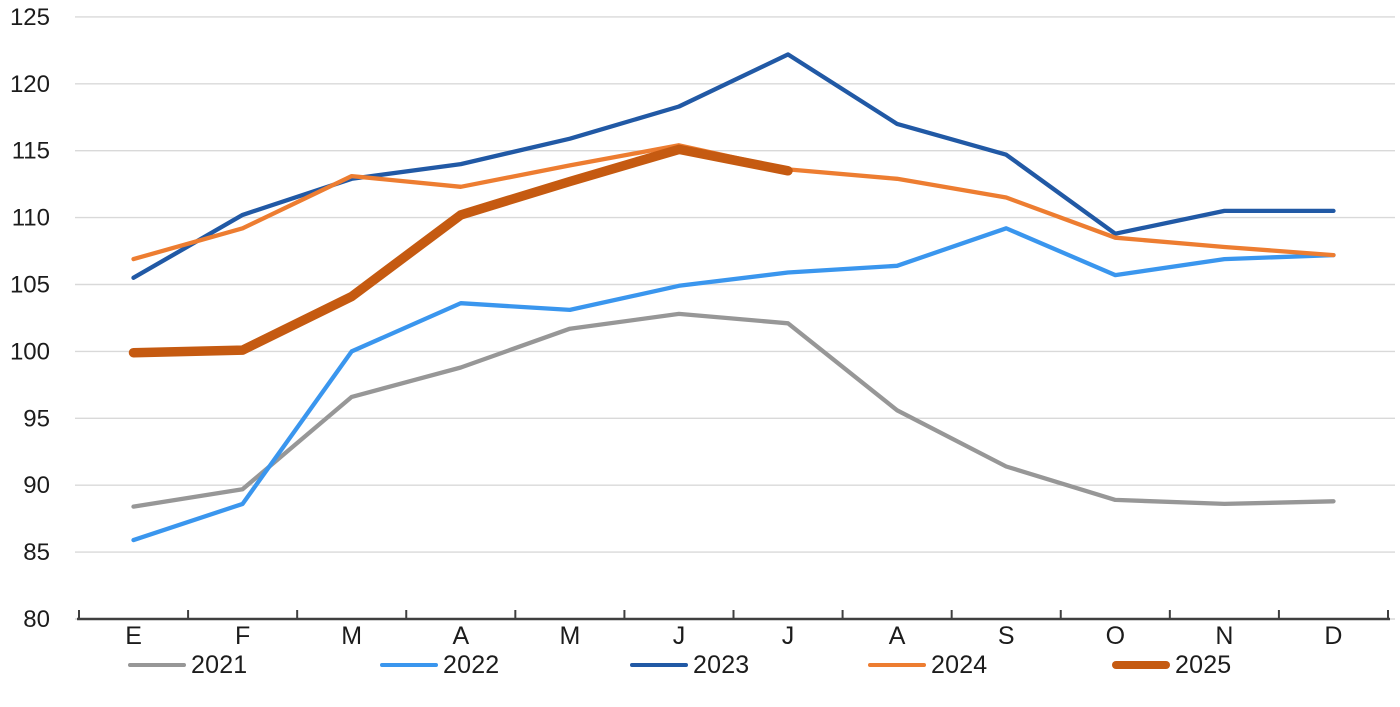  What do you see at coordinates (471, 664) in the screenshot?
I see `legend-label: 2022` at bounding box center [471, 664].